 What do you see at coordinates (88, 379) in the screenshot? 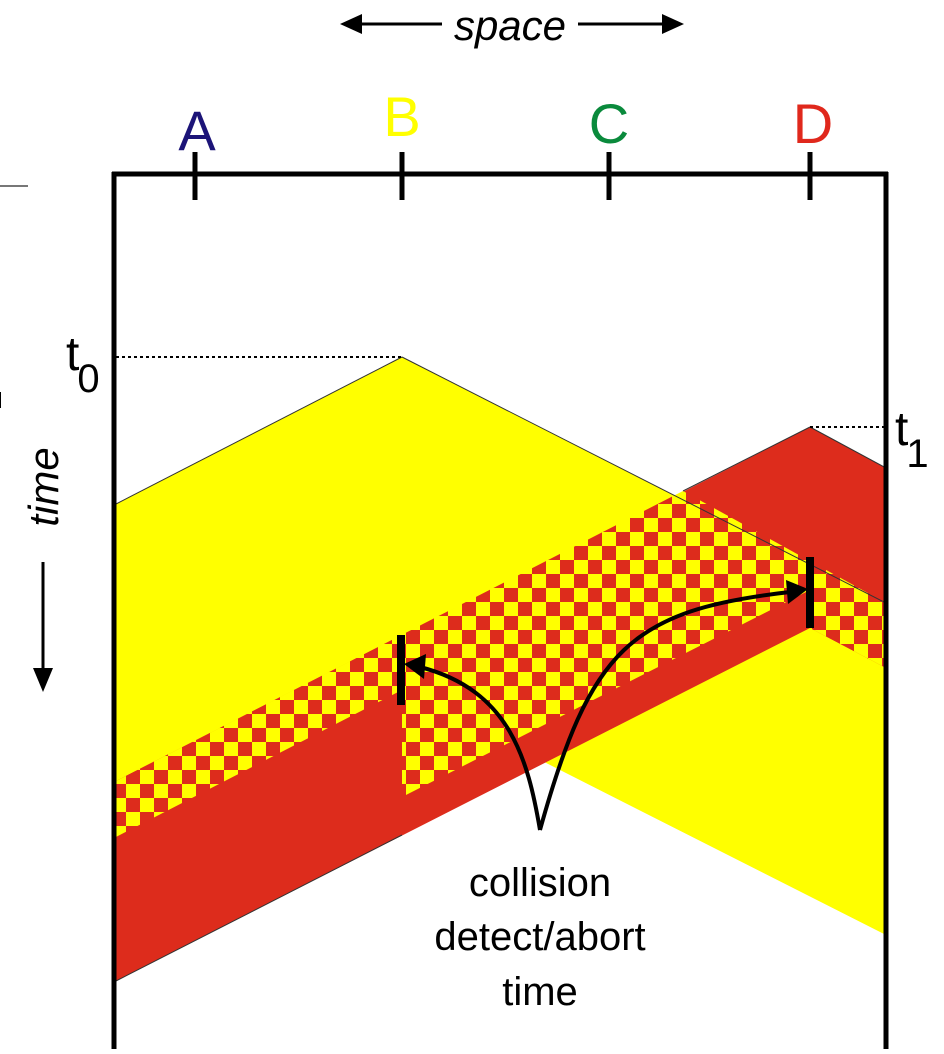
I see `t0-subscript: 0` at bounding box center [88, 379].